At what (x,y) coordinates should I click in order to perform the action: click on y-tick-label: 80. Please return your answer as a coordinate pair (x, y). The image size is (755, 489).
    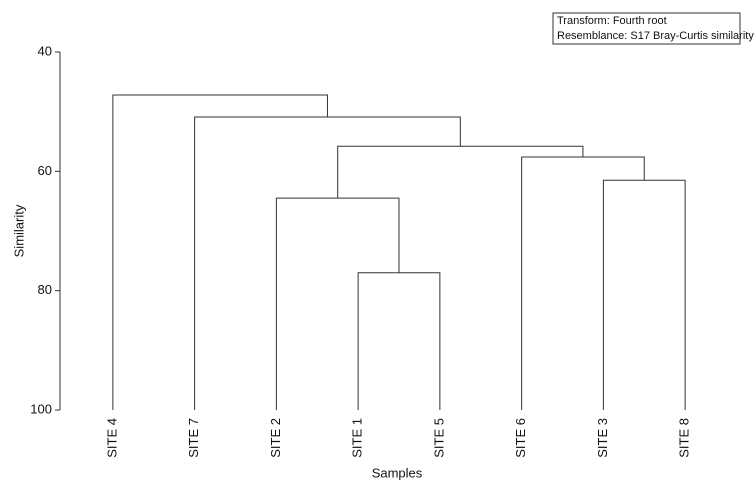
    Looking at the image, I should click on (45, 289).